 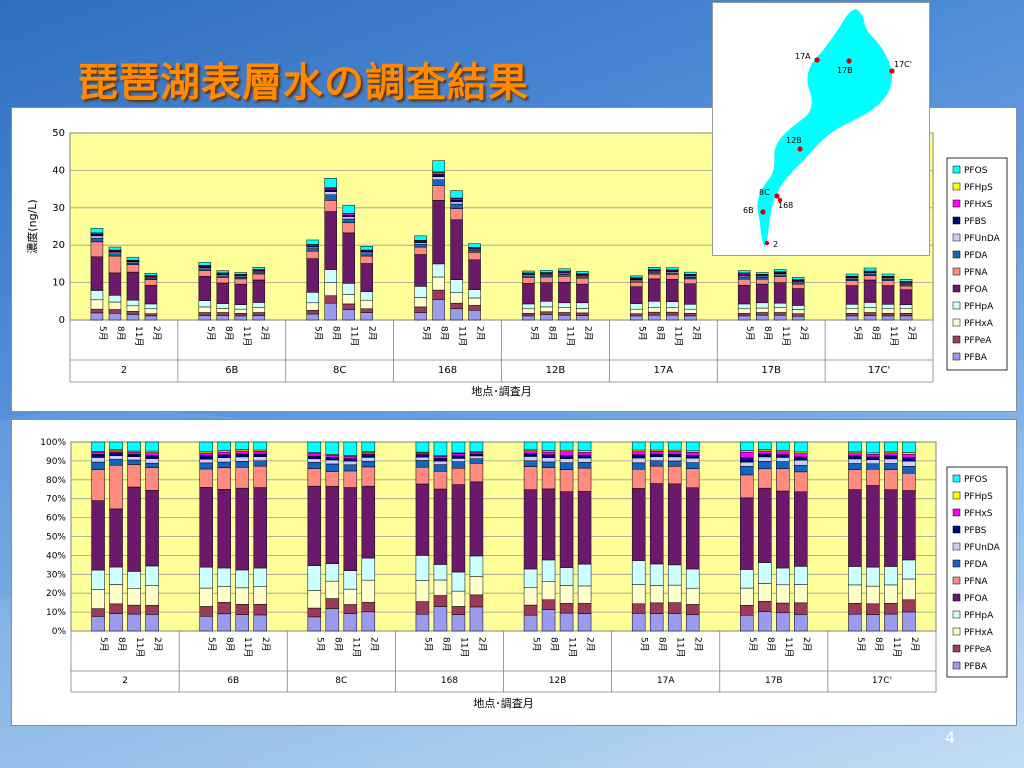 What do you see at coordinates (950, 737) in the screenshot?
I see `page-number: 4` at bounding box center [950, 737].